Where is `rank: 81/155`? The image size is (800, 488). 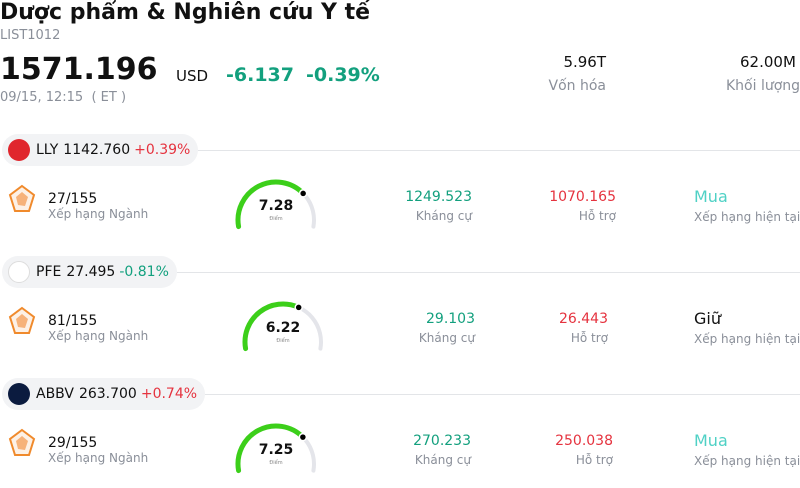 rank: 81/155 is located at coordinates (73, 321).